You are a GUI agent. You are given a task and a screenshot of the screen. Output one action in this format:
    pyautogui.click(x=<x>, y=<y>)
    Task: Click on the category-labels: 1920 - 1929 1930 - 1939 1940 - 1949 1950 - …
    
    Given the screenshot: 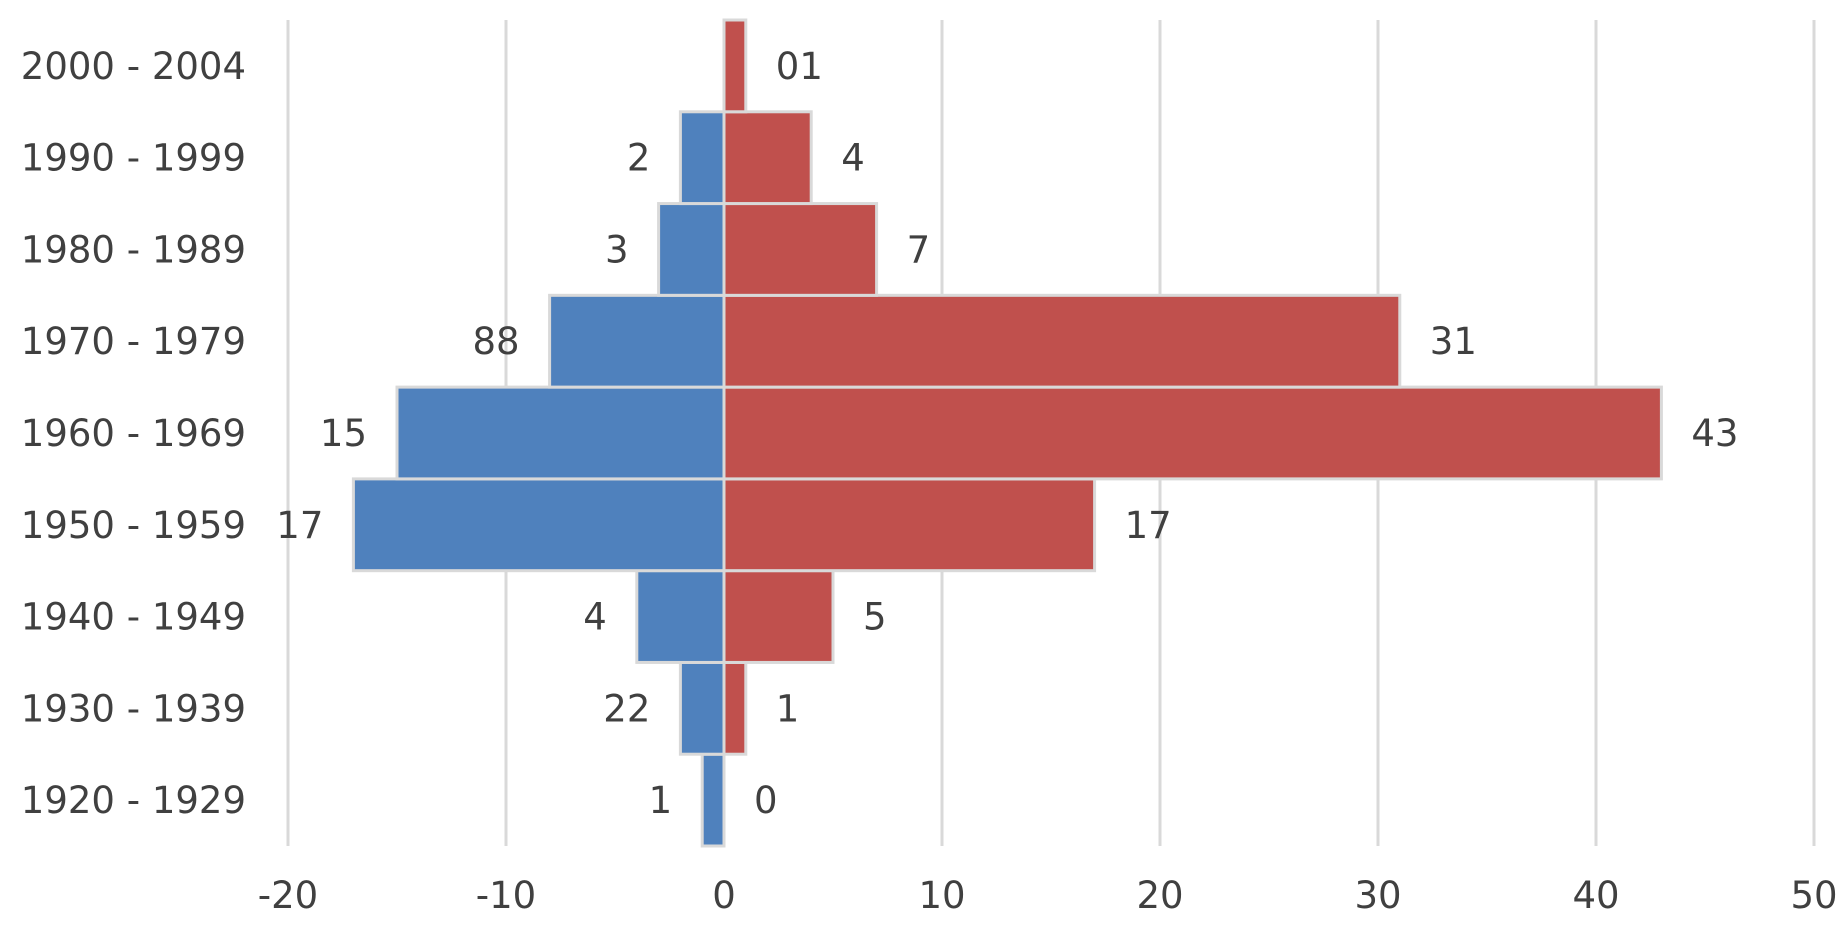 What is the action you would take?
    pyautogui.click(x=133, y=433)
    